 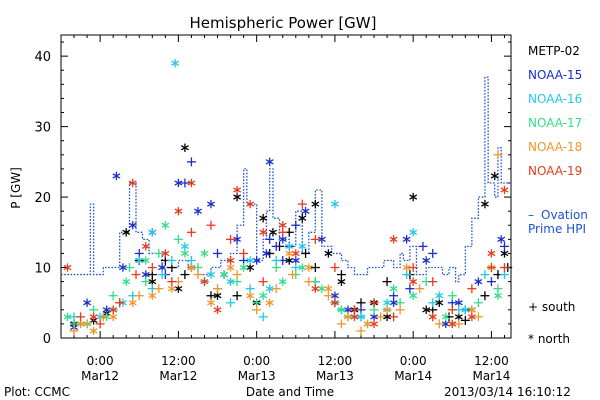 I want to click on x-tick-label: 0:00, so click(x=413, y=361).